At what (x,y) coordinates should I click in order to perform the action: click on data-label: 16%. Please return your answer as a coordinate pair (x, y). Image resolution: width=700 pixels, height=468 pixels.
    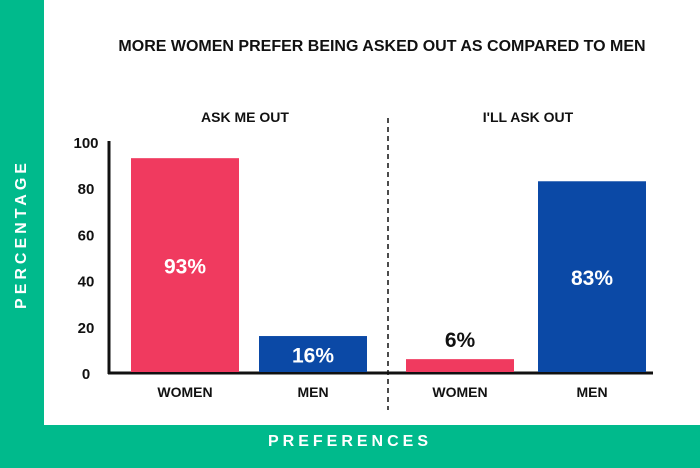
    Looking at the image, I should click on (313, 356).